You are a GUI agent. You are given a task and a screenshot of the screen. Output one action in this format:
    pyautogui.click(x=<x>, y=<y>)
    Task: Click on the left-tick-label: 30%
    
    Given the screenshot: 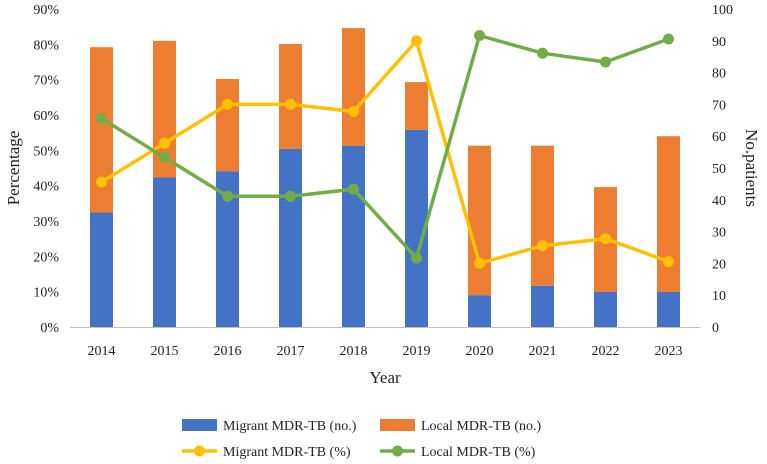 What is the action you would take?
    pyautogui.click(x=46, y=222)
    